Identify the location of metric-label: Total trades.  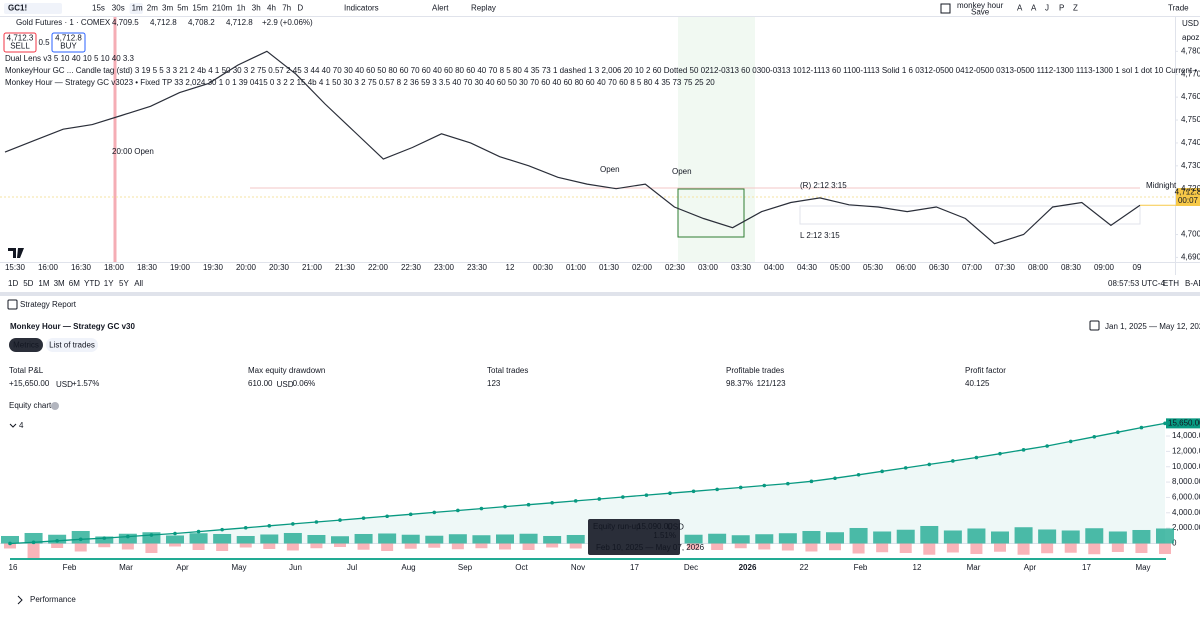
(507, 370).